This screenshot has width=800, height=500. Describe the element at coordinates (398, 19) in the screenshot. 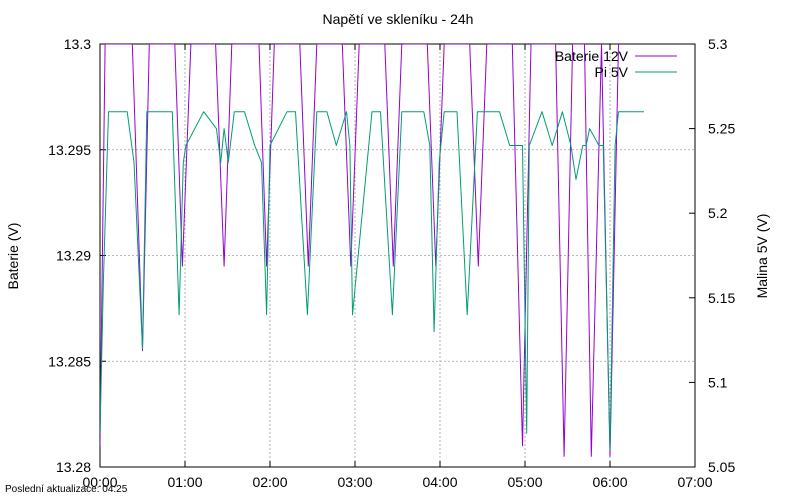

I see `chart-title: Napětí ve skleníku - 24h` at that location.